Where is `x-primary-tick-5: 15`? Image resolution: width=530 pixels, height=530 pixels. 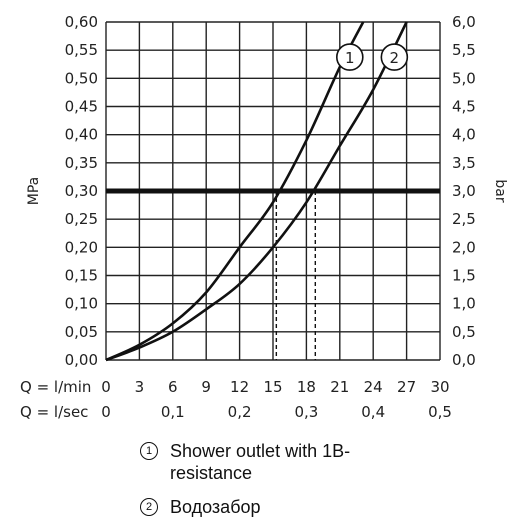
x-primary-tick-5: 15 is located at coordinates (272, 387).